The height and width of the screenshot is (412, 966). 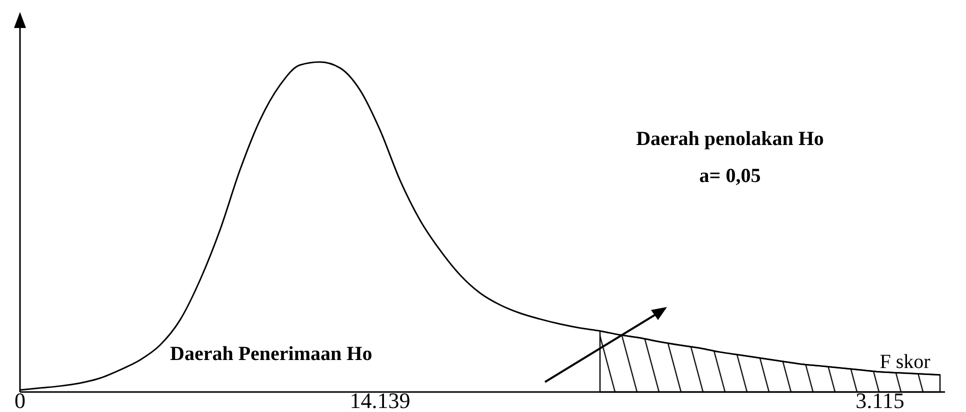 I want to click on x-tick-label: 3.115, so click(x=880, y=400).